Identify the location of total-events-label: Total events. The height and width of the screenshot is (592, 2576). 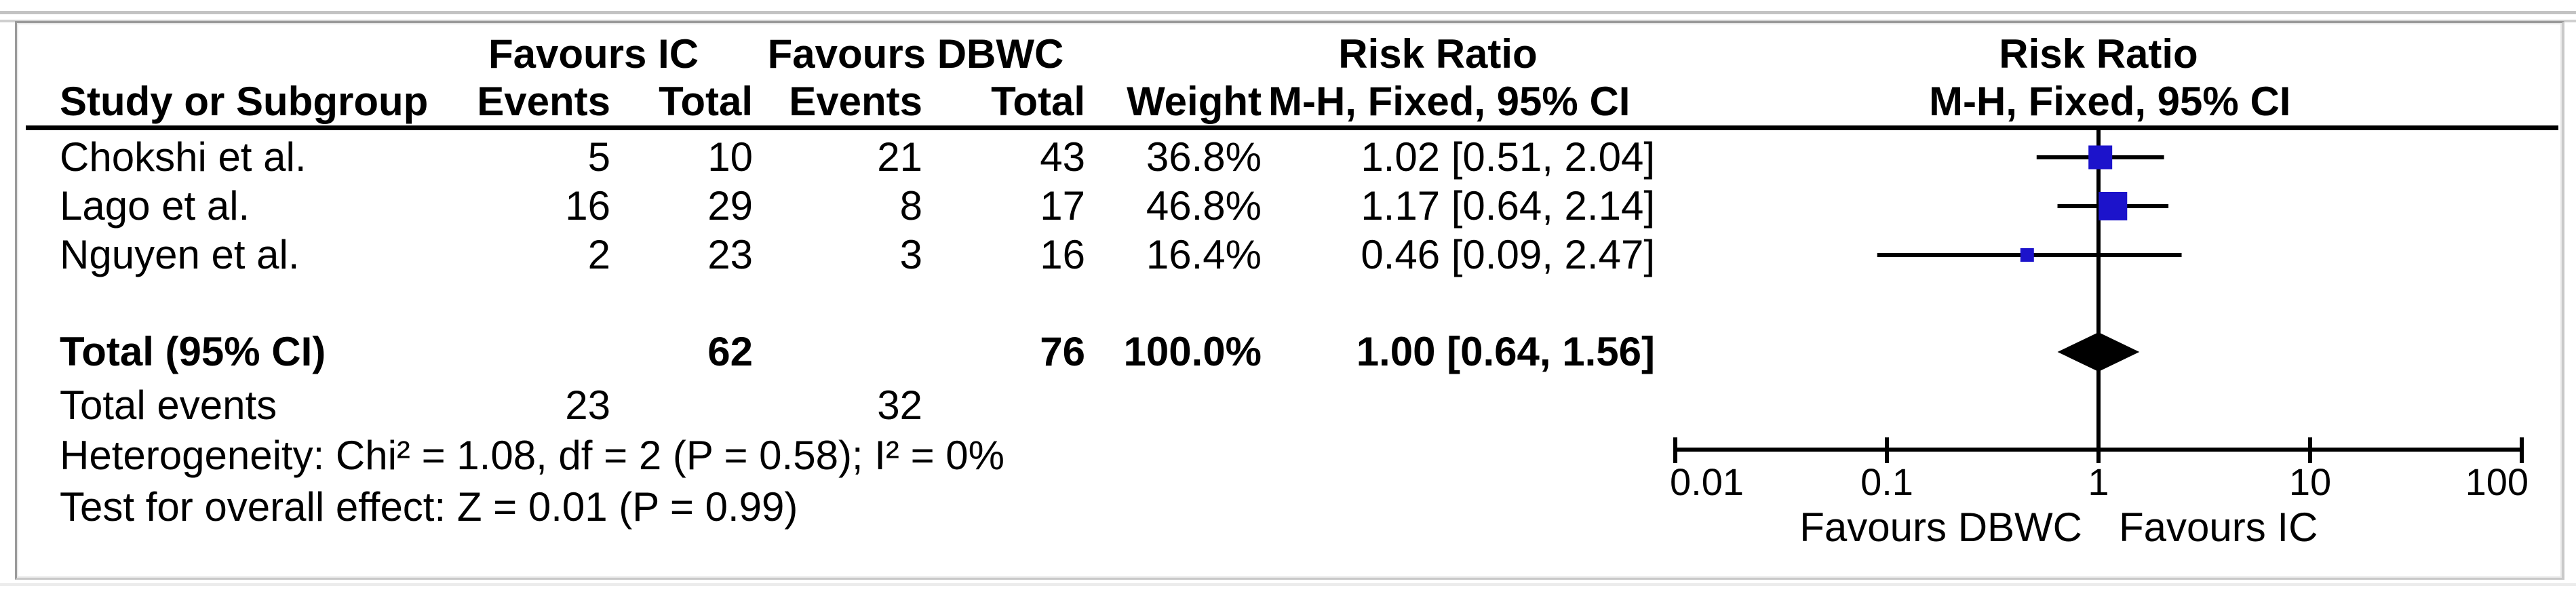
(168, 405).